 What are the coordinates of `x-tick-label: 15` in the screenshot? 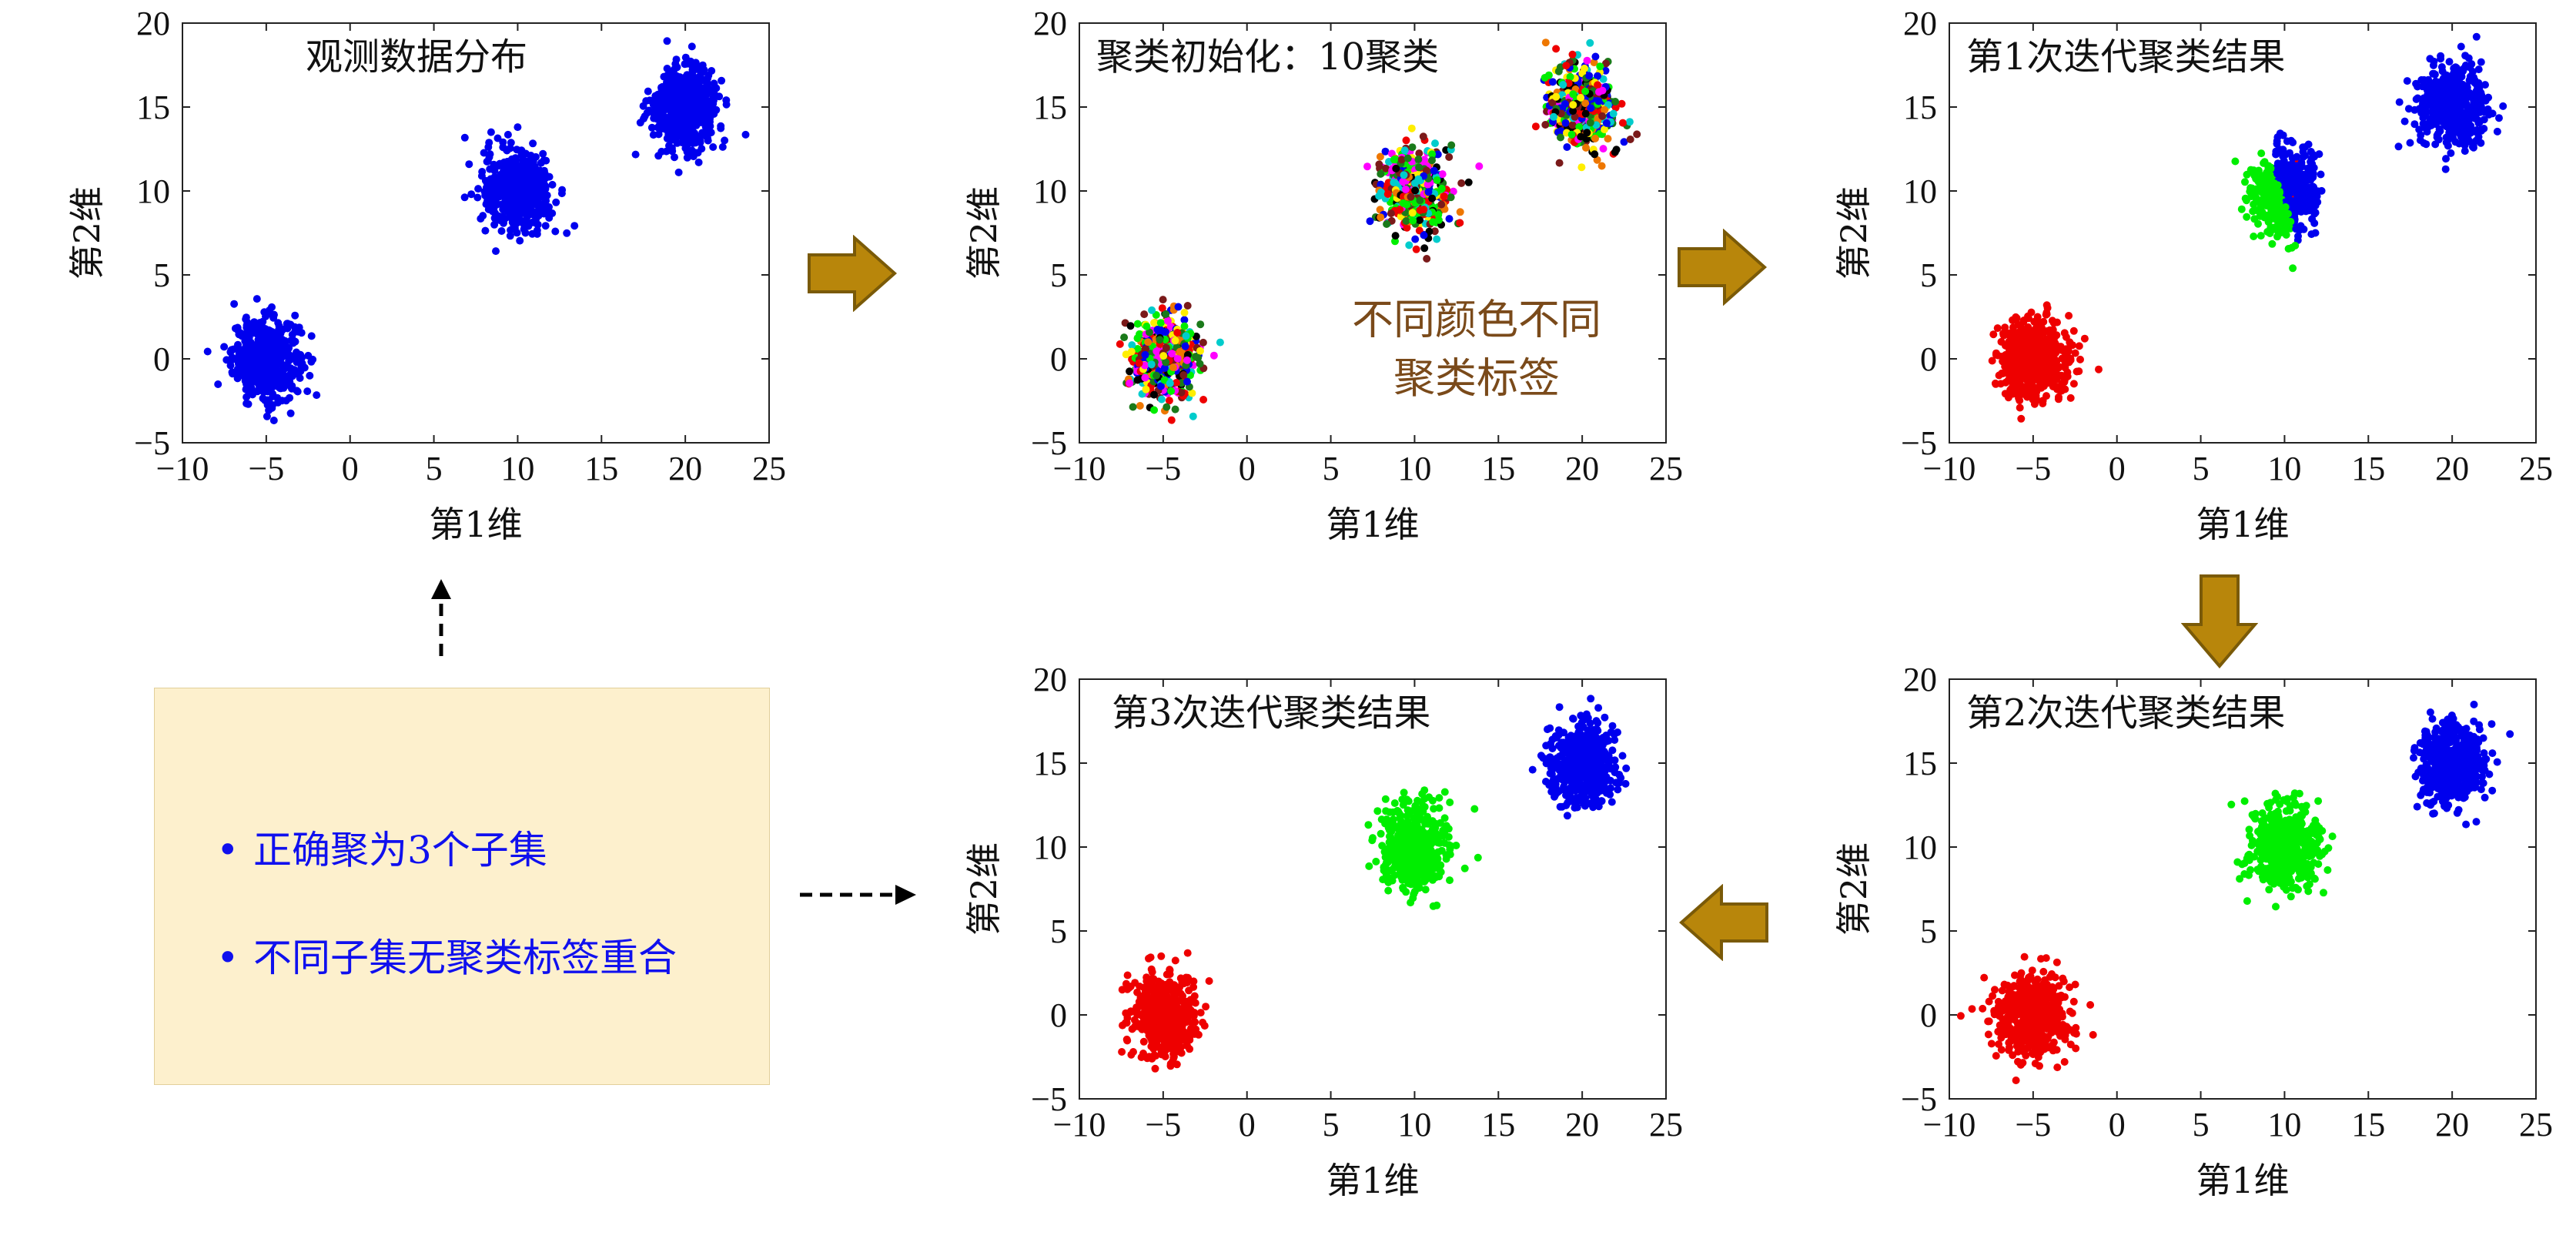 It's located at (601, 469).